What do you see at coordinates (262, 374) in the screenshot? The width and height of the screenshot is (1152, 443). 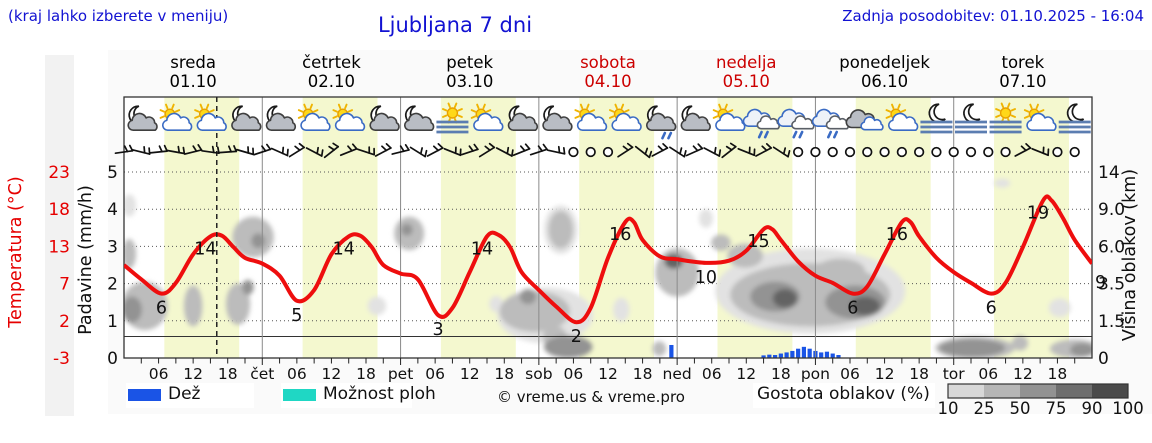 I see `x-day-label: čet` at bounding box center [262, 374].